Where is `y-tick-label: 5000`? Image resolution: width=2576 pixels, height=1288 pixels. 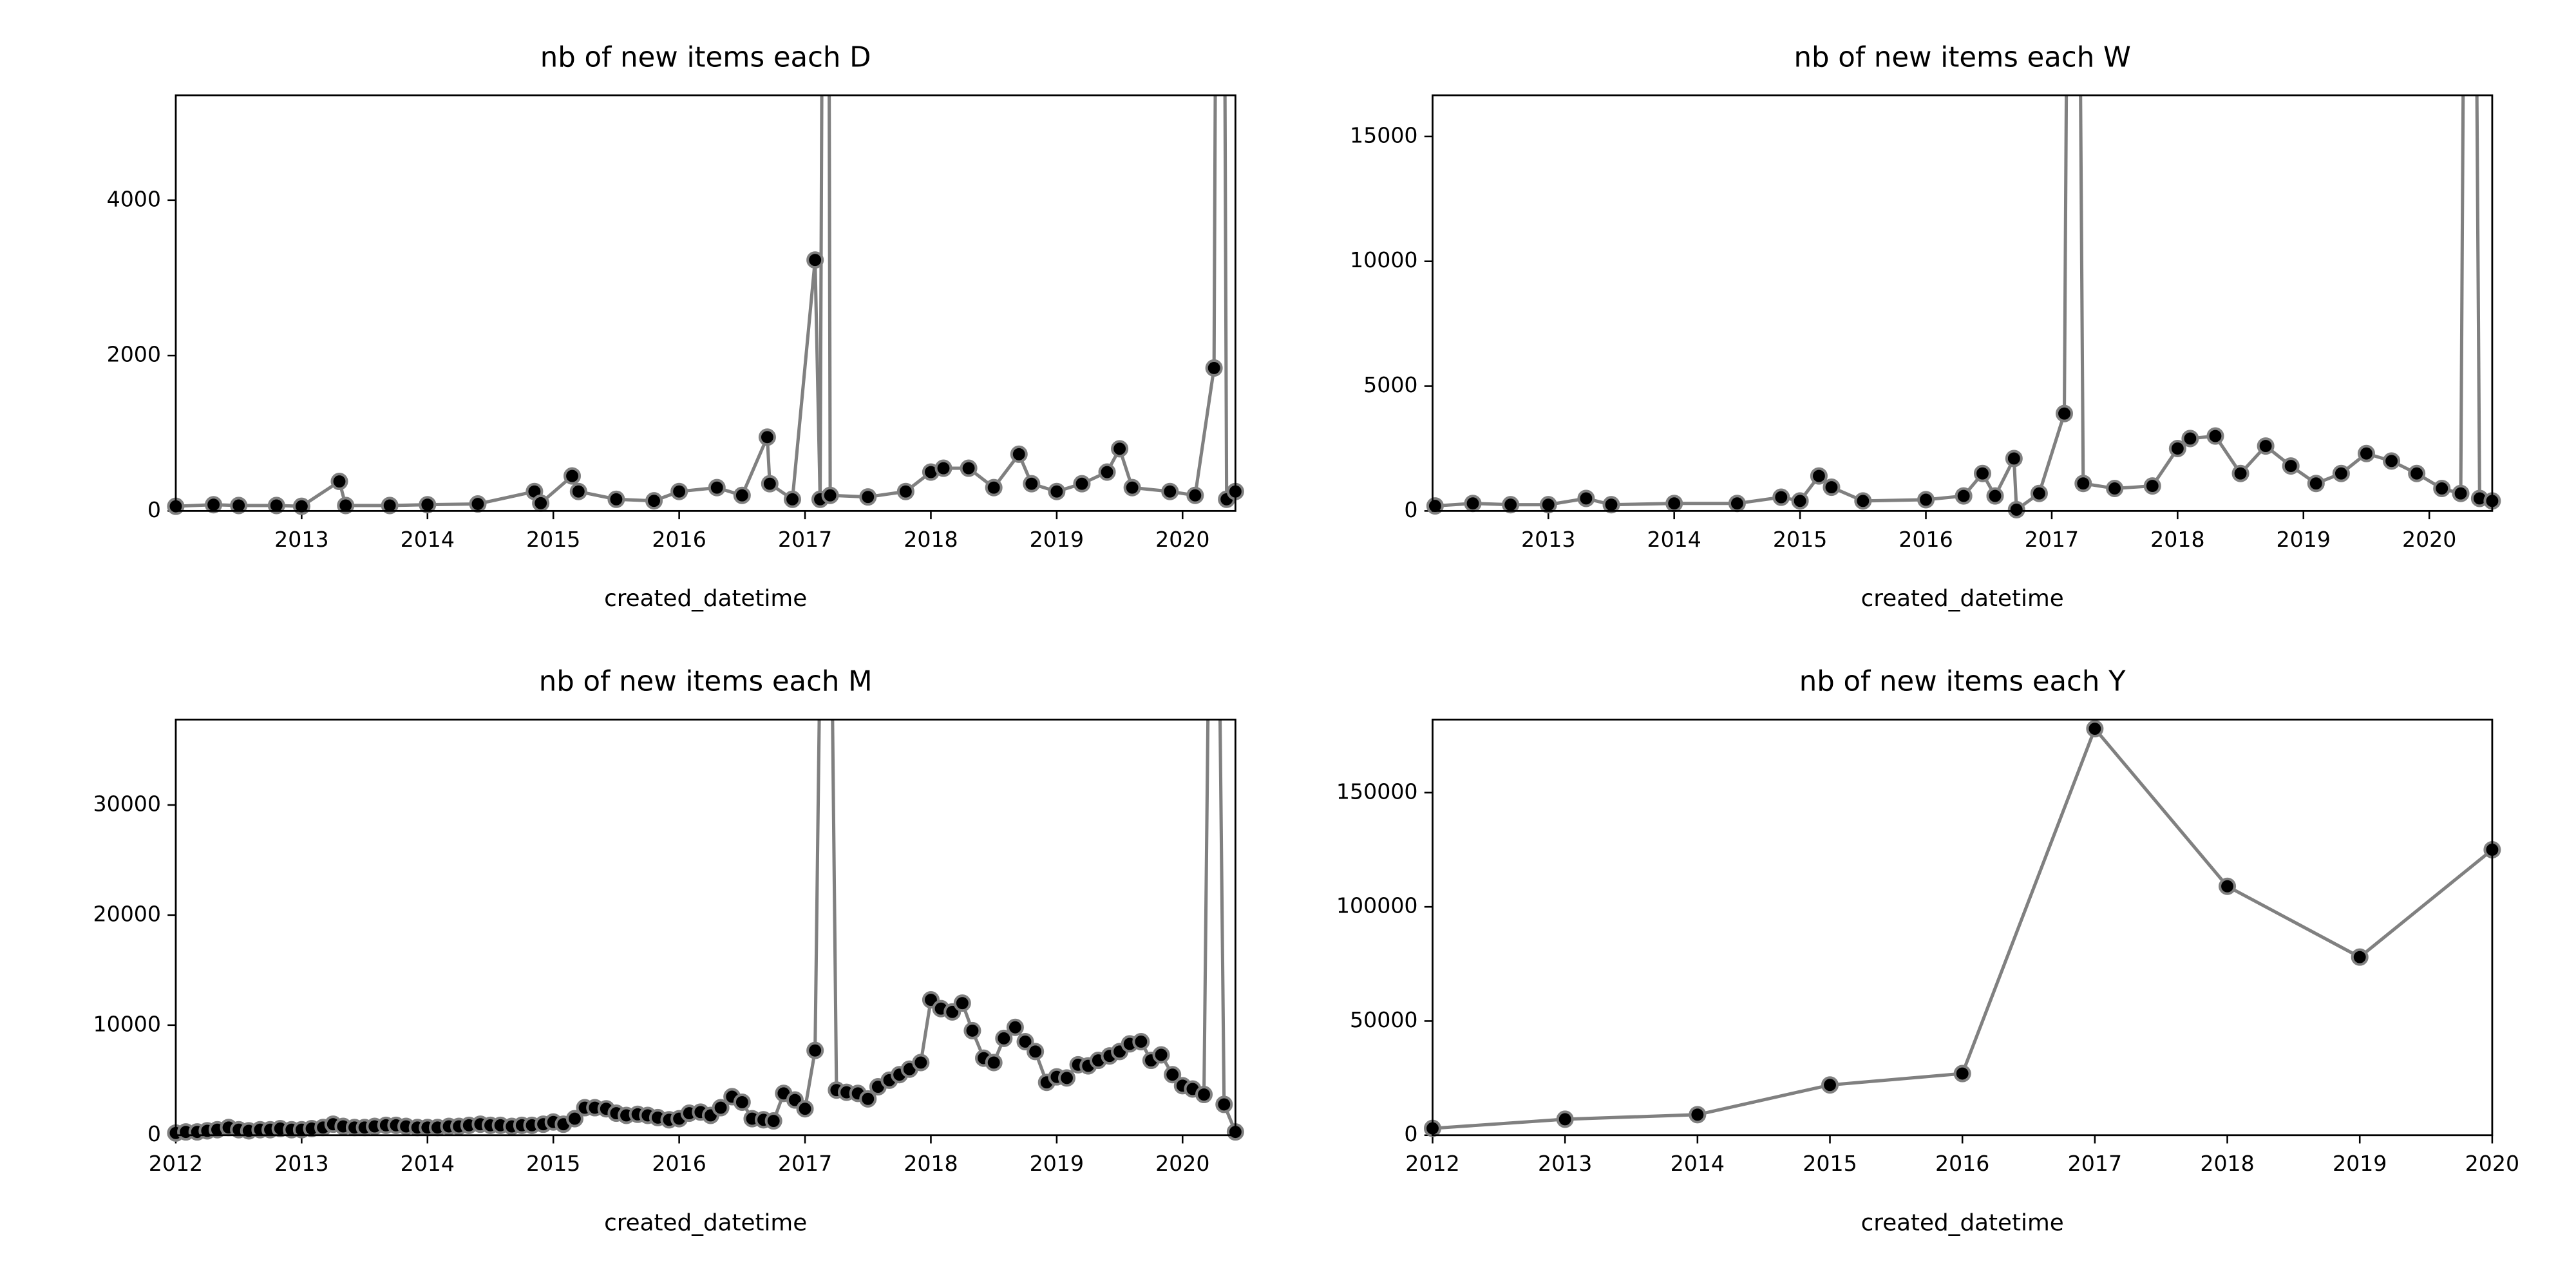
y-tick-label: 5000 is located at coordinates (1390, 384).